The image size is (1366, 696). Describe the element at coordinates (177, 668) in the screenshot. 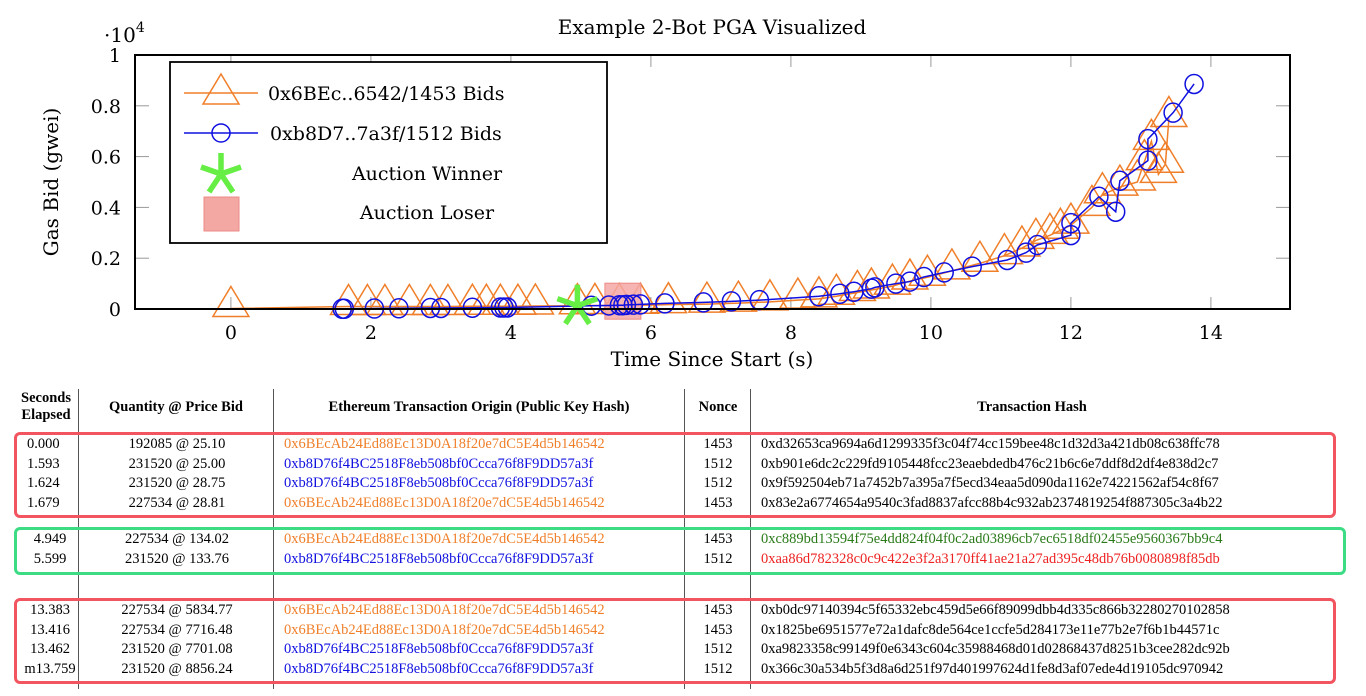

I see `cell-quantity: 231520 @ 8856.24` at that location.